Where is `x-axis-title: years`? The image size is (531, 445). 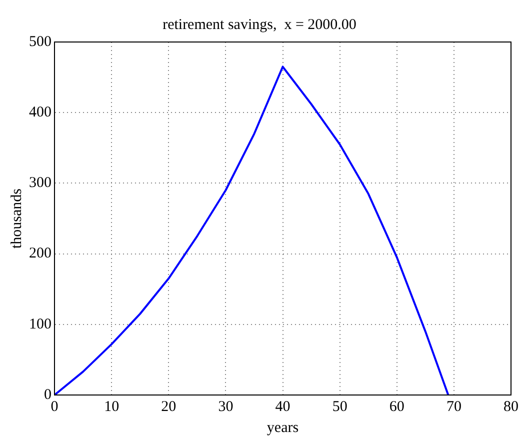
x-axis-title: years is located at coordinates (282, 428).